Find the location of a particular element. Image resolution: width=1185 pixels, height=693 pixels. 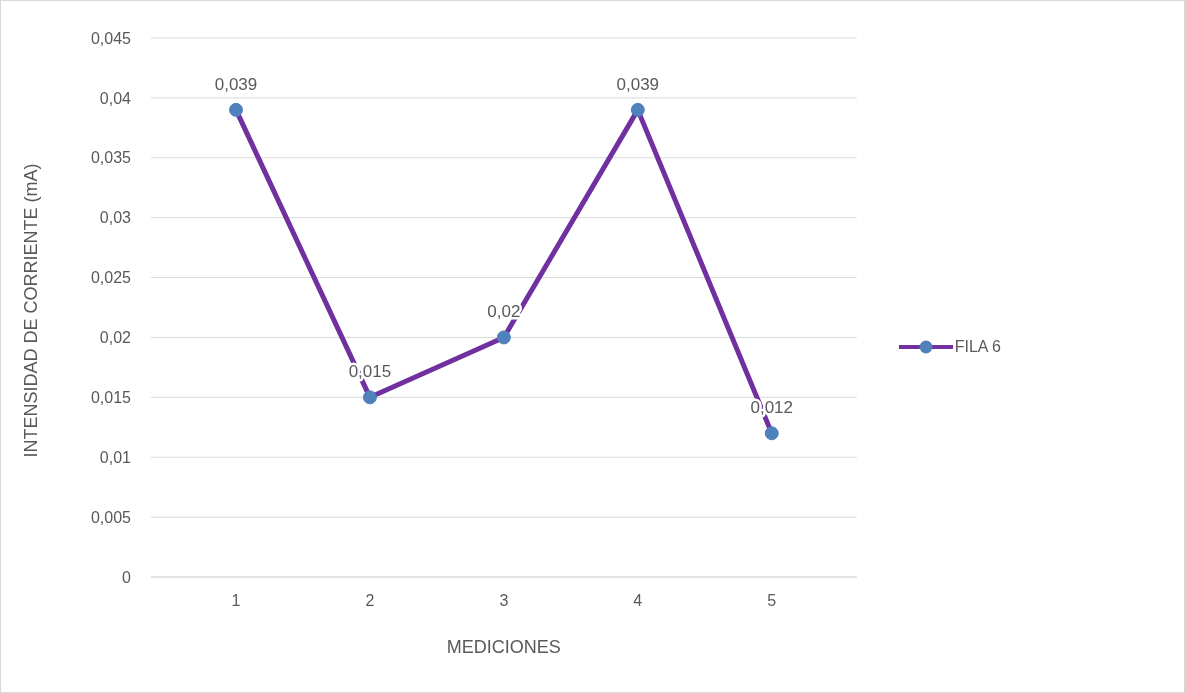

y-tick-label: 0,01 is located at coordinates (115, 457).